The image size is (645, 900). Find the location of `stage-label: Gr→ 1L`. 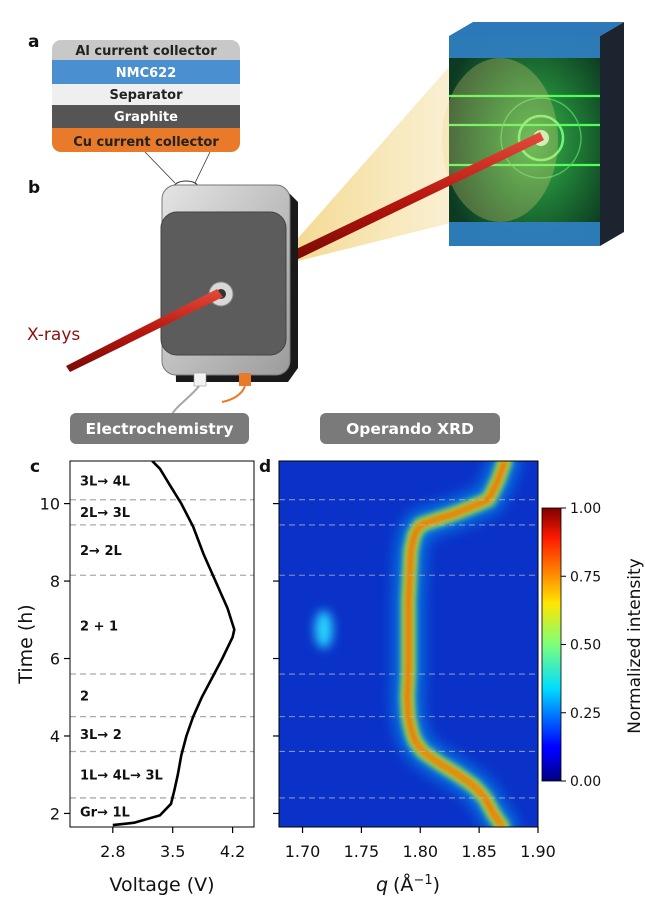

stage-label: Gr→ 1L is located at coordinates (105, 813).